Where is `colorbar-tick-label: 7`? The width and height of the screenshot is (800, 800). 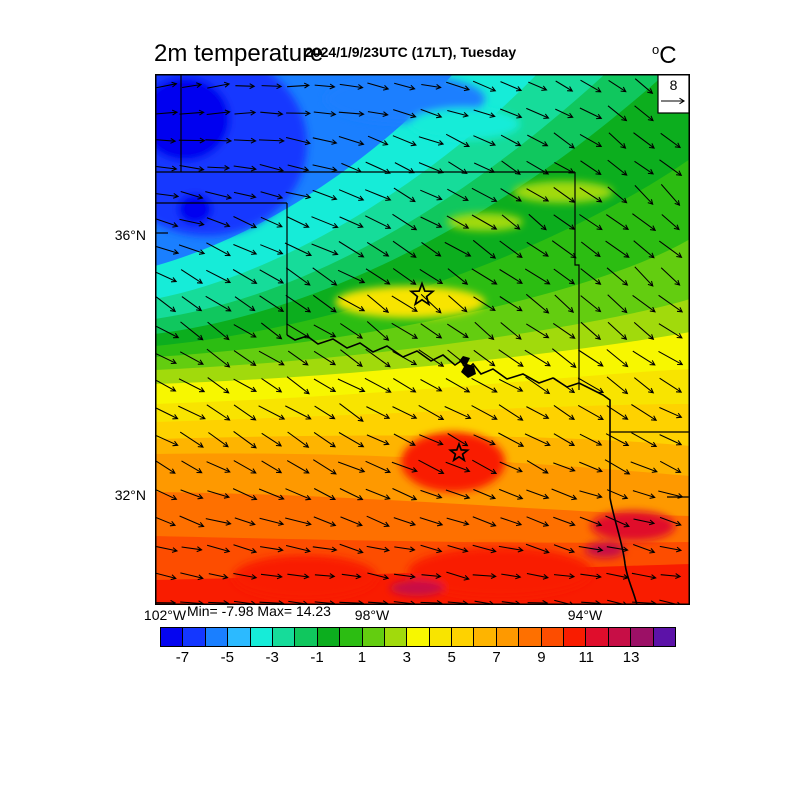
colorbar-tick-label: 7 is located at coordinates (496, 657).